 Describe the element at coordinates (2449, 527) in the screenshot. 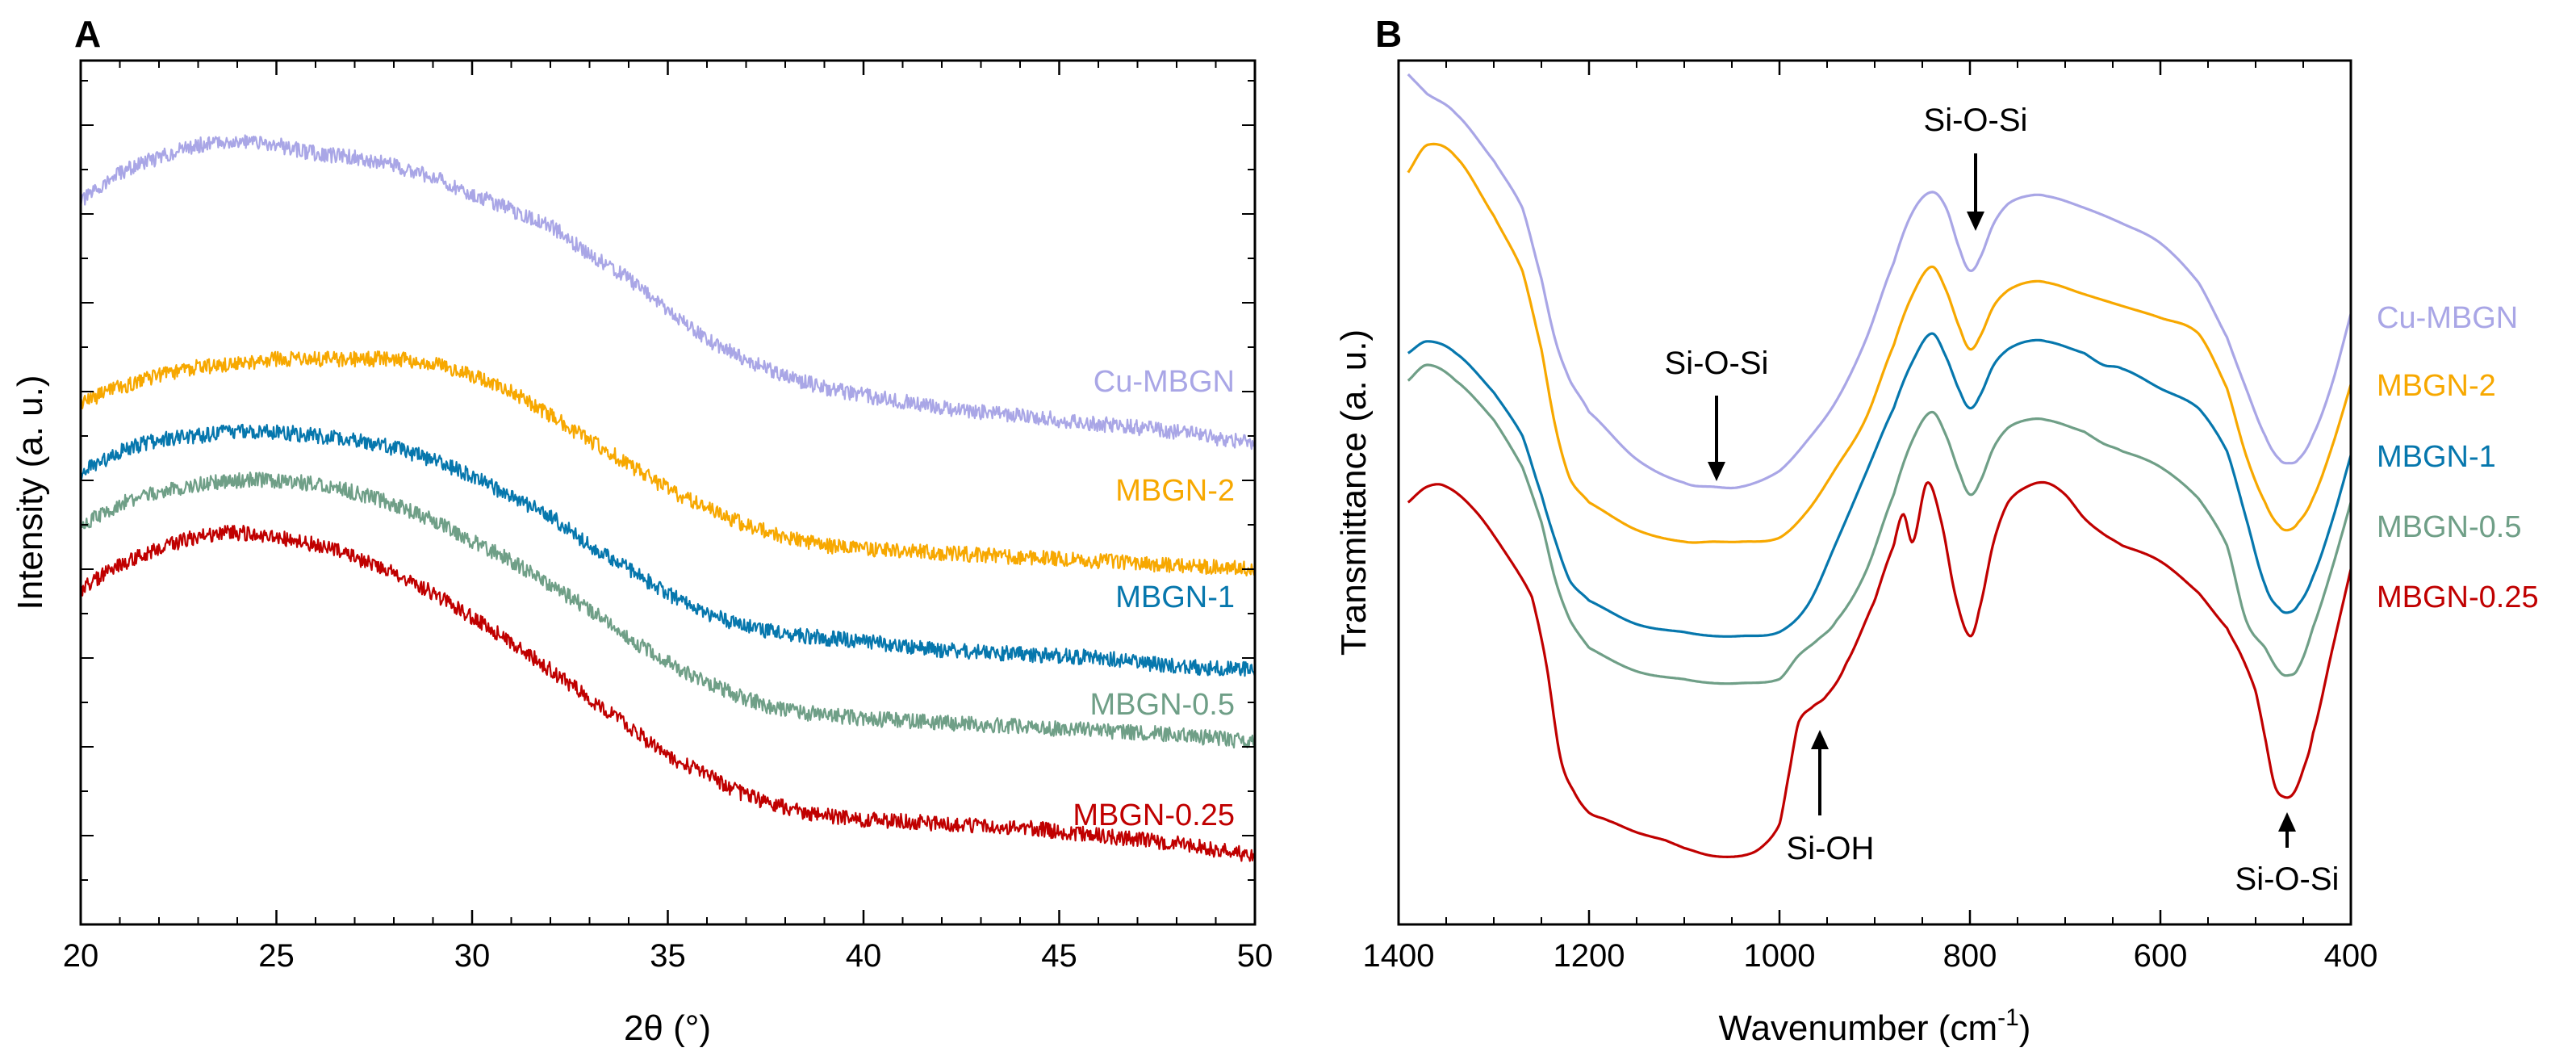

I see `panel-b-label-mbgn-0-5: MBGN-0.5` at that location.